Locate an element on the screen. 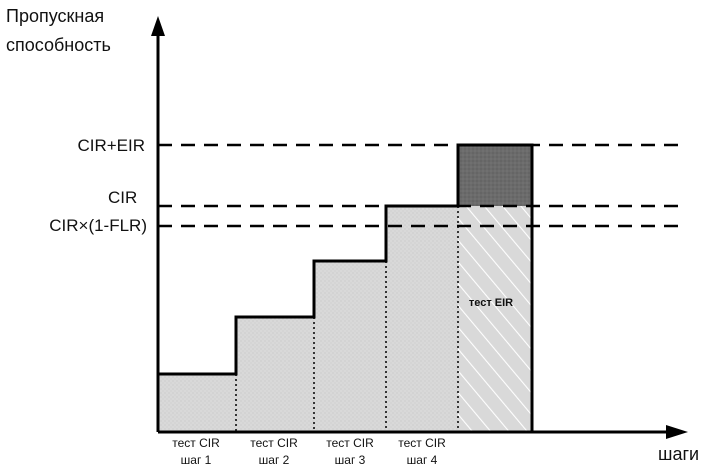 This screenshot has width=713, height=469. y-axis-title-line2: способность is located at coordinates (58, 45).